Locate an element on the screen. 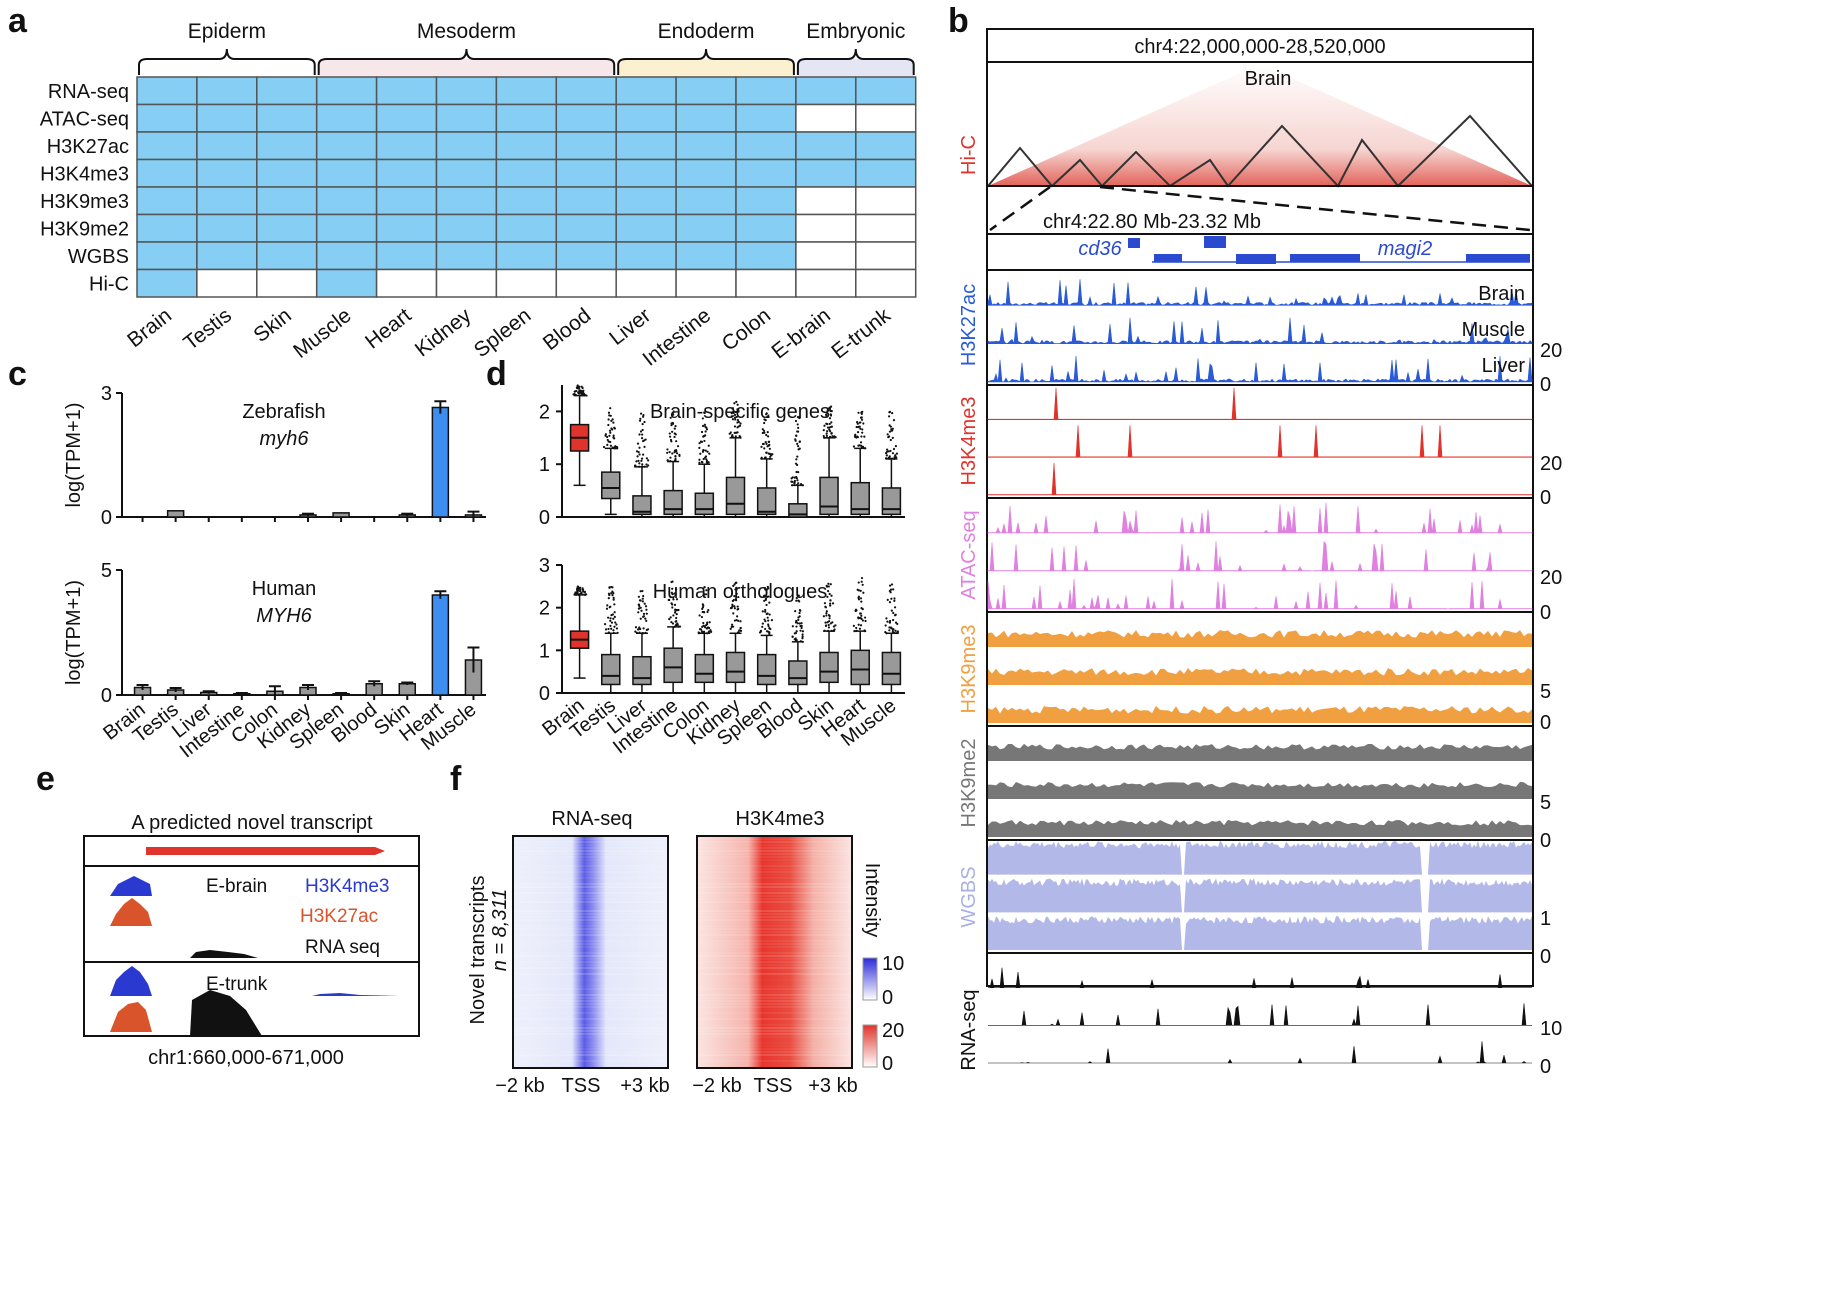  group-bracket-fill is located at coordinates (706, 68).